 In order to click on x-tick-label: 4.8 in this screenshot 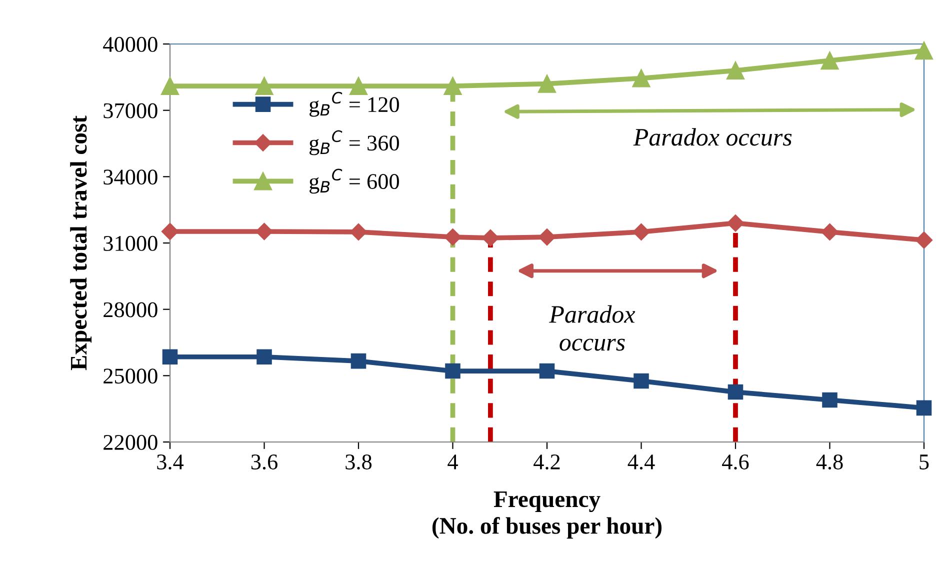, I will do `click(829, 462)`.